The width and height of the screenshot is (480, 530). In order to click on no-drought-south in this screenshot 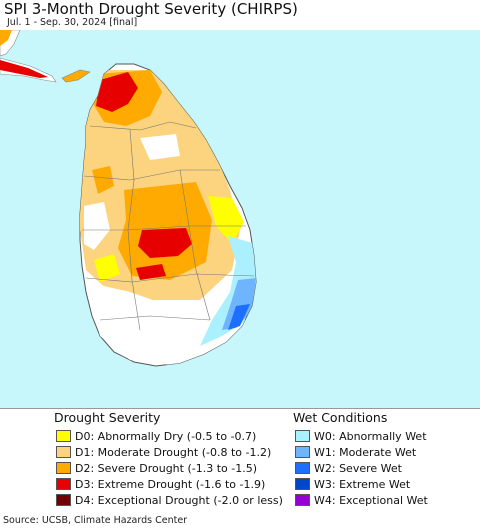, I will do `click(168, 324)`.